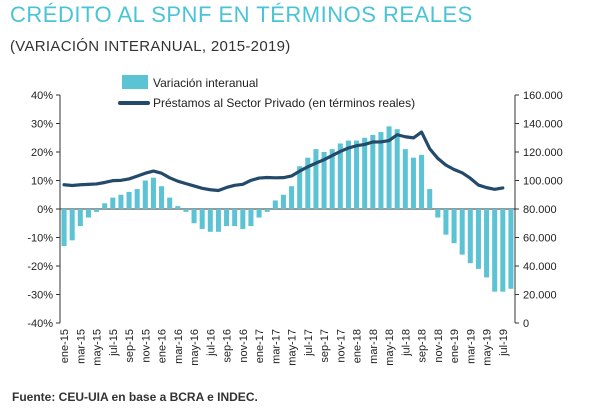 Image resolution: width=599 pixels, height=415 pixels. I want to click on line-group, so click(283, 161).